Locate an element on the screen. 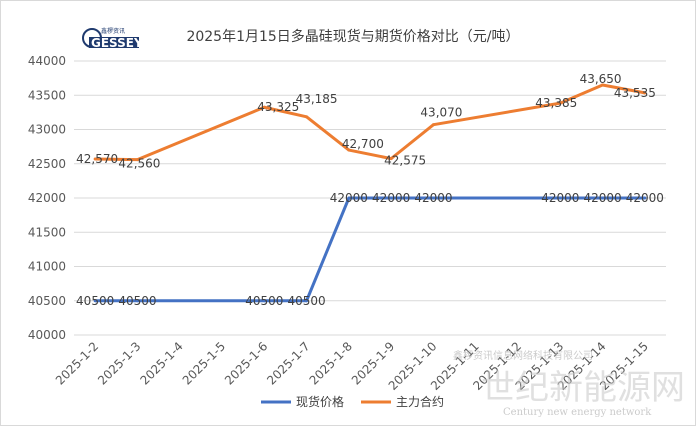  x-tick-label: 2025-1-2 is located at coordinates (77, 363).